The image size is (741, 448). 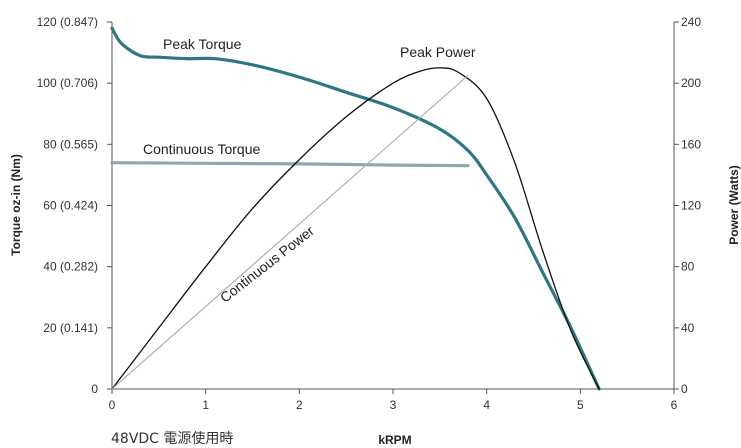 I want to click on peak-power-label: Peak Power, so click(x=438, y=52).